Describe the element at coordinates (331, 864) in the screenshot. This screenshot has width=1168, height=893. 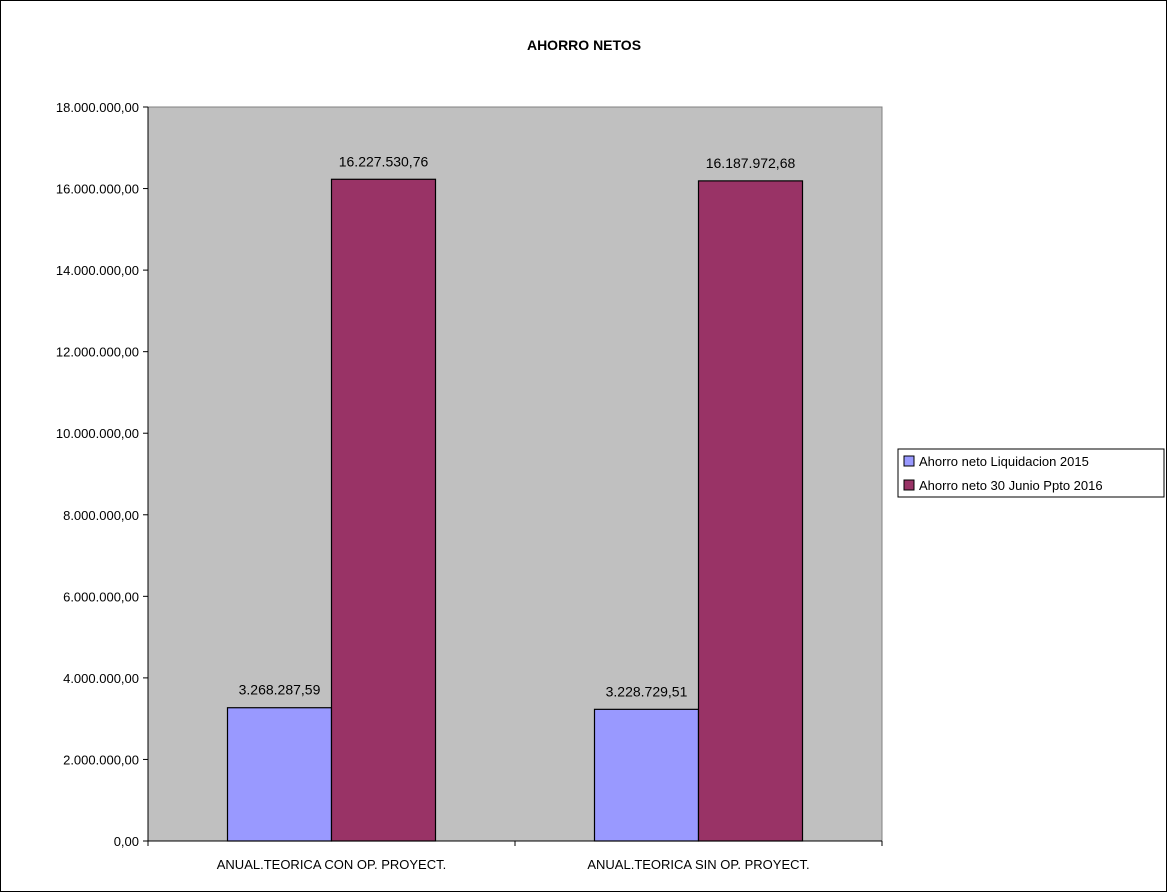
I see `x-tick-label: ANUAL.TEORICA CON OP. PROYECT.` at that location.